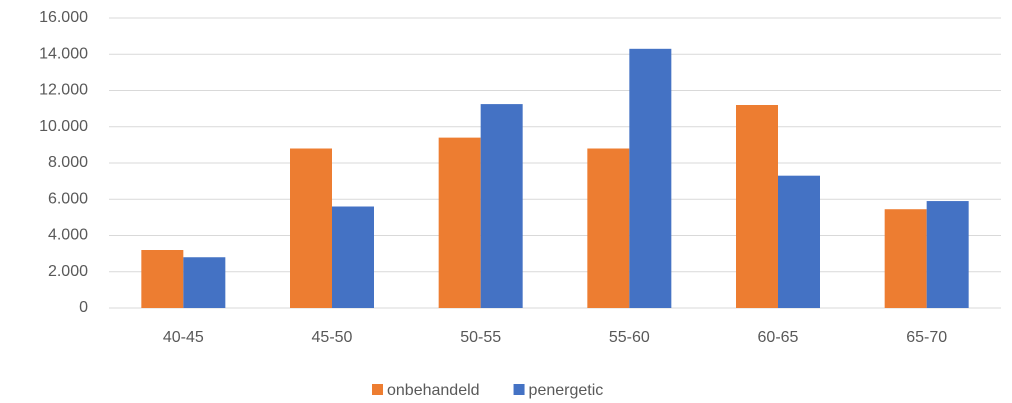  Describe the element at coordinates (68, 235) in the screenshot. I see `y-tick-label: 4.000` at that location.